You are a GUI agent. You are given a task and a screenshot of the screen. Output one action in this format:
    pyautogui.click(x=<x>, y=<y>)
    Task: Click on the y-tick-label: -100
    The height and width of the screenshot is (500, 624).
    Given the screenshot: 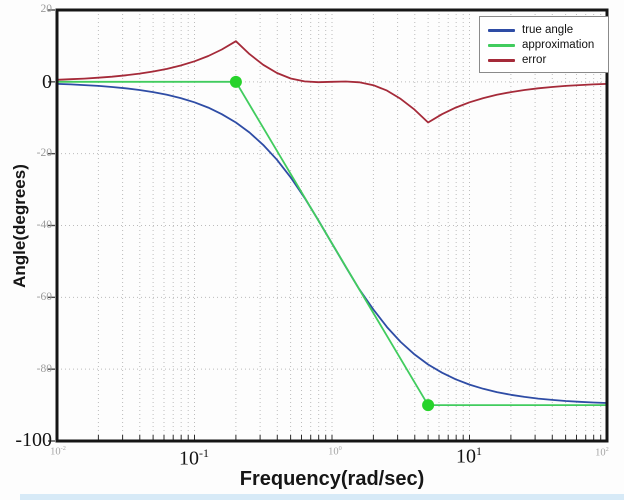 What is the action you would take?
    pyautogui.click(x=33, y=440)
    